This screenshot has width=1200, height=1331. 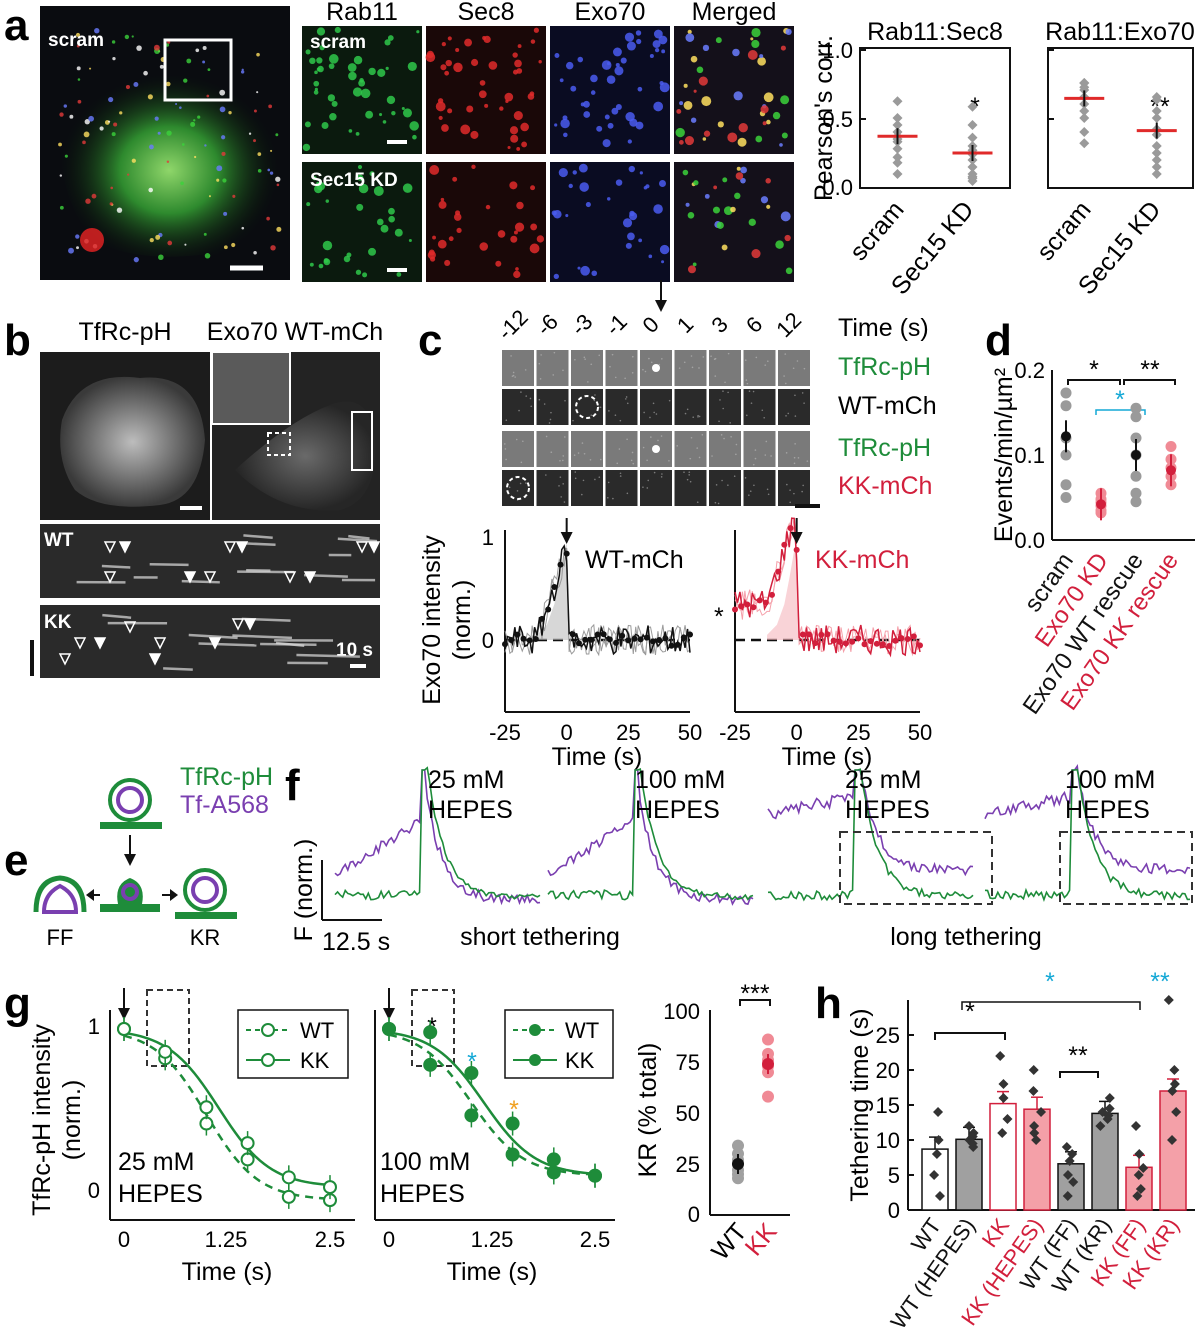 What do you see at coordinates (616, 325) in the screenshot?
I see `time-label: -1` at bounding box center [616, 325].